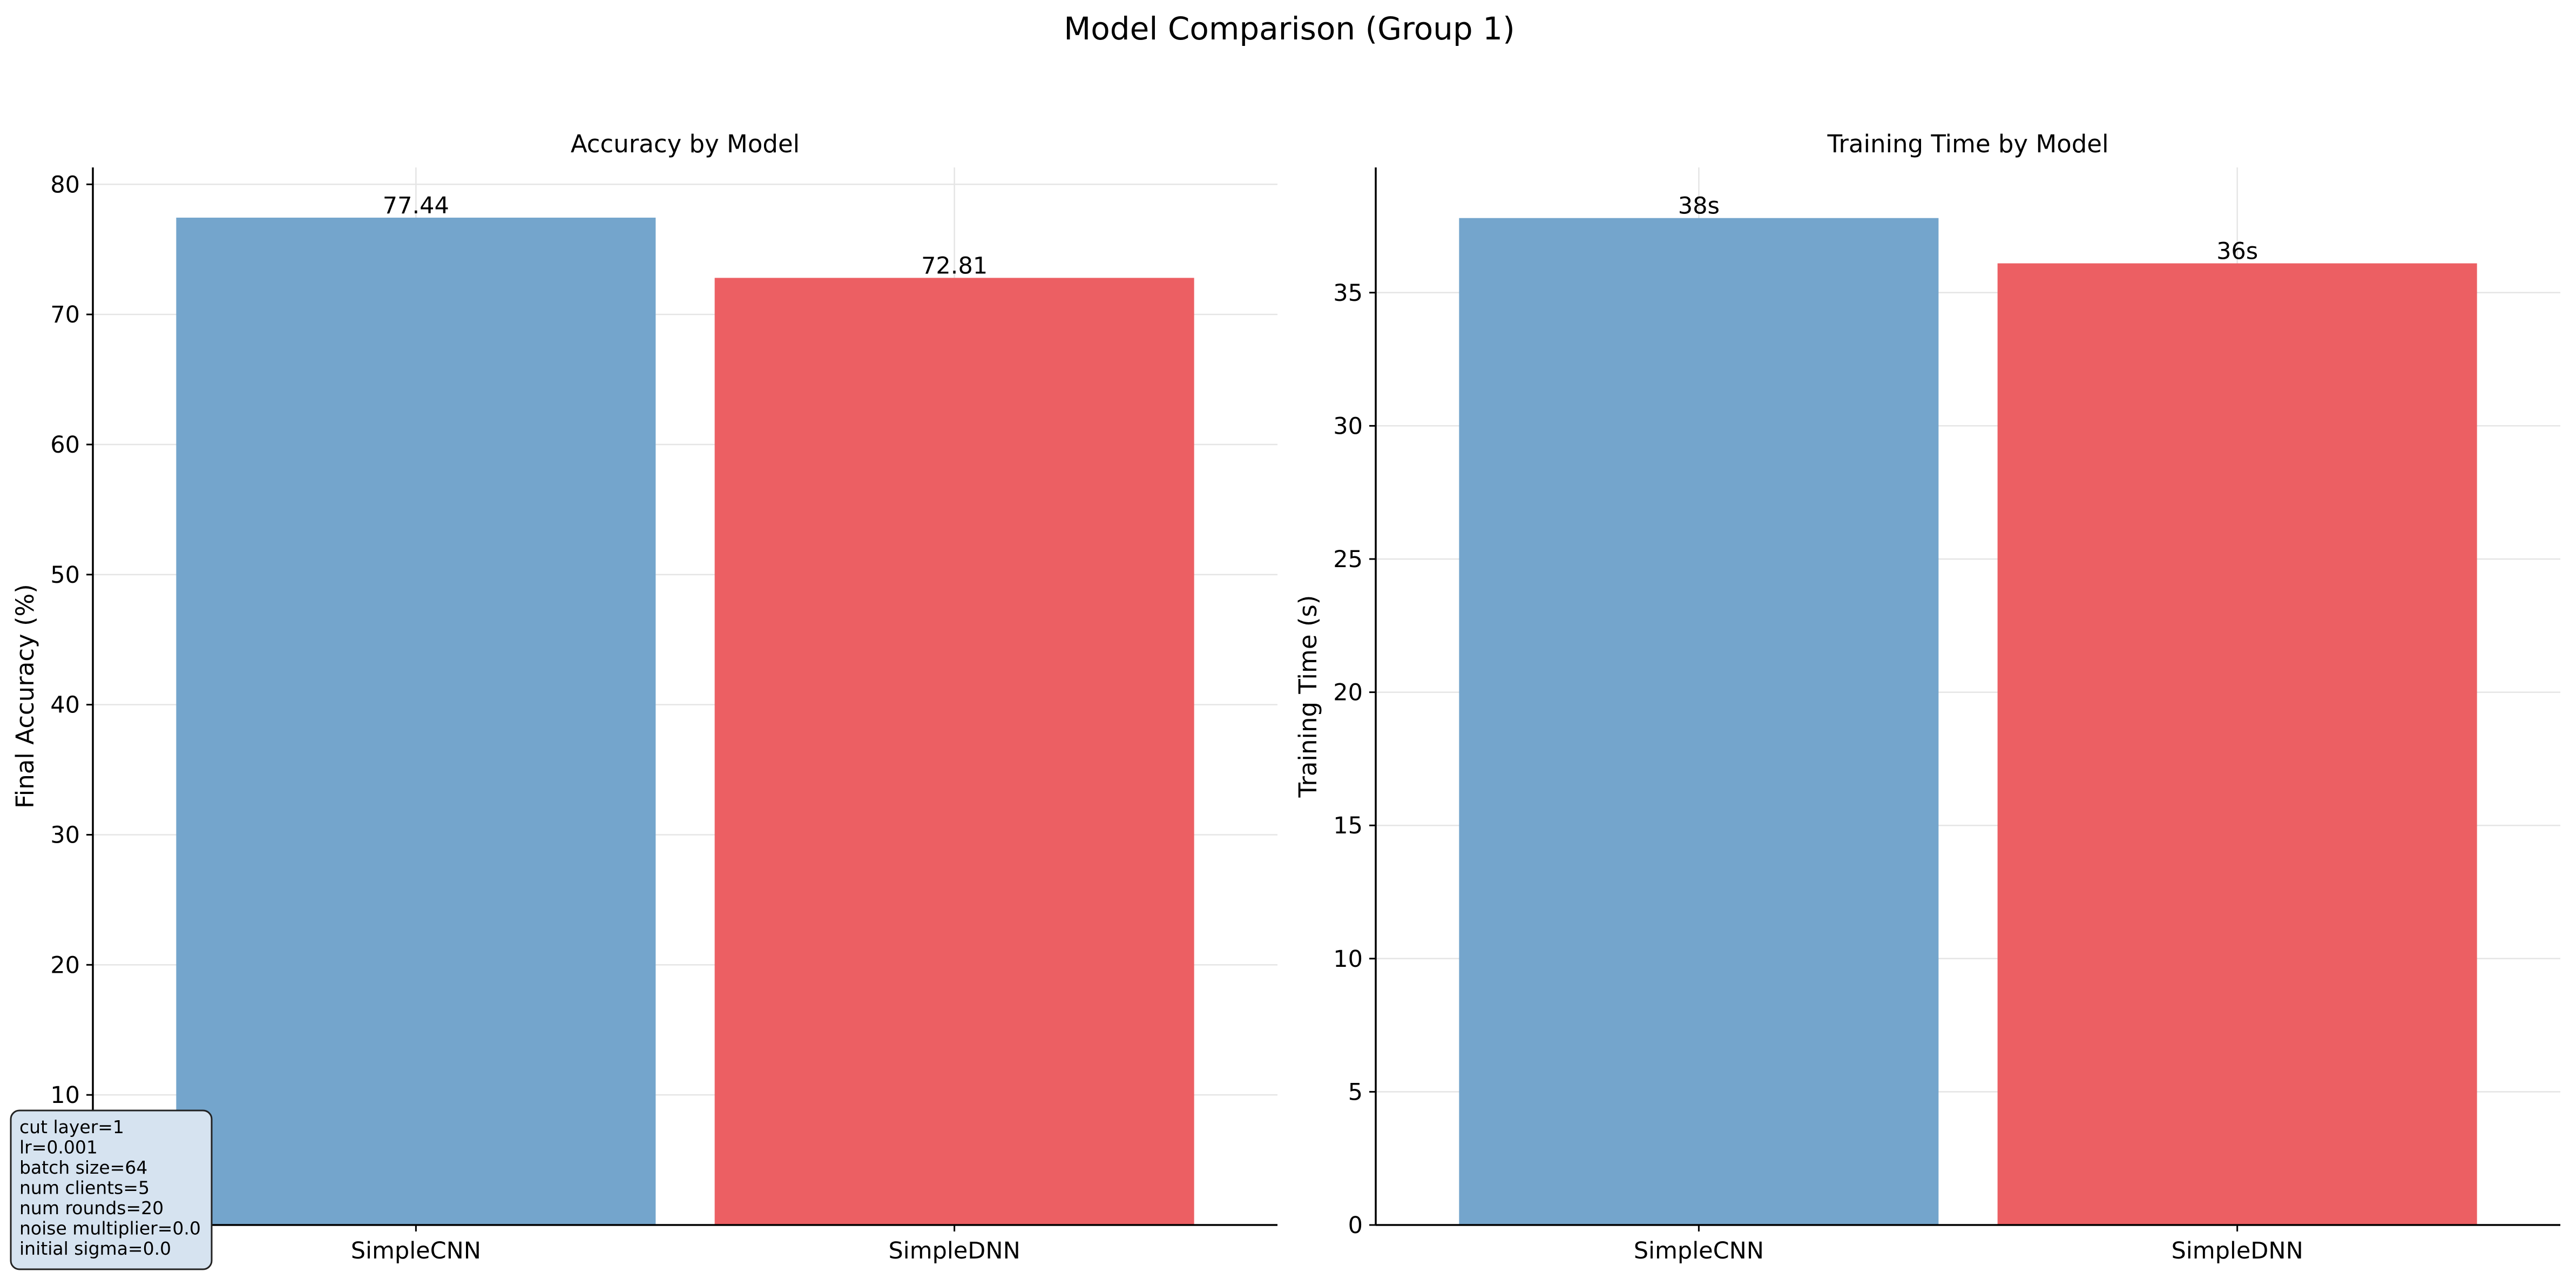 The height and width of the screenshot is (1279, 2576). What do you see at coordinates (110, 1228) in the screenshot?
I see `parameter-line: noise multiplier=0.0` at bounding box center [110, 1228].